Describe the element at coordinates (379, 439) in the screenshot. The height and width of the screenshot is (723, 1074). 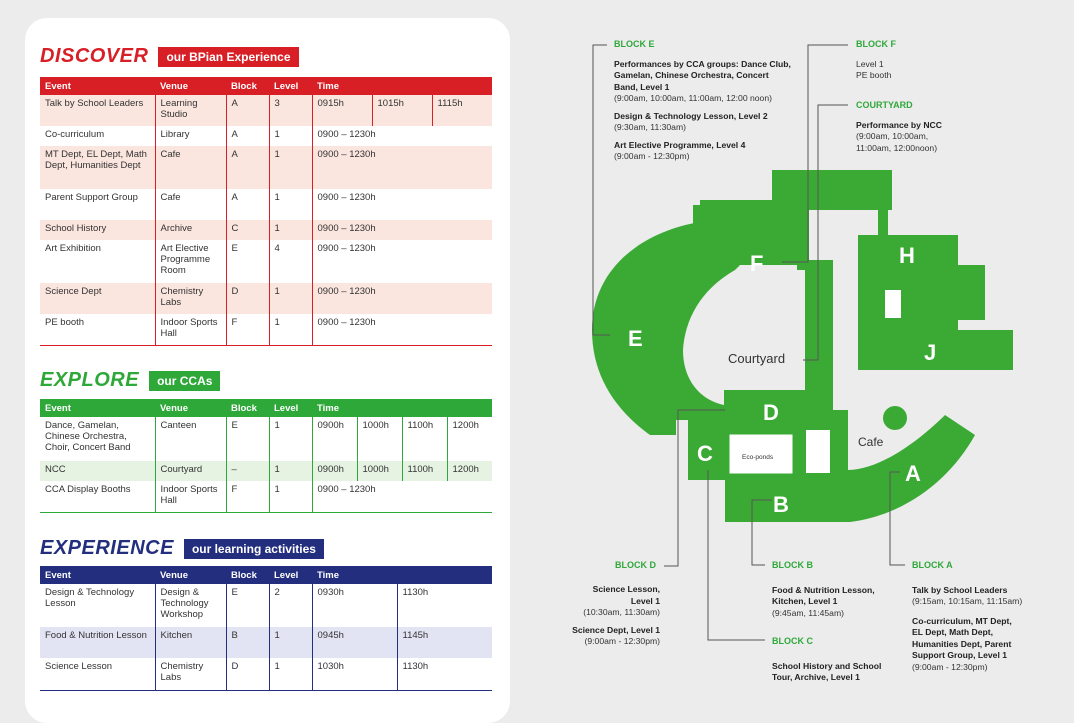
I see `time-cell: 1000h` at that location.